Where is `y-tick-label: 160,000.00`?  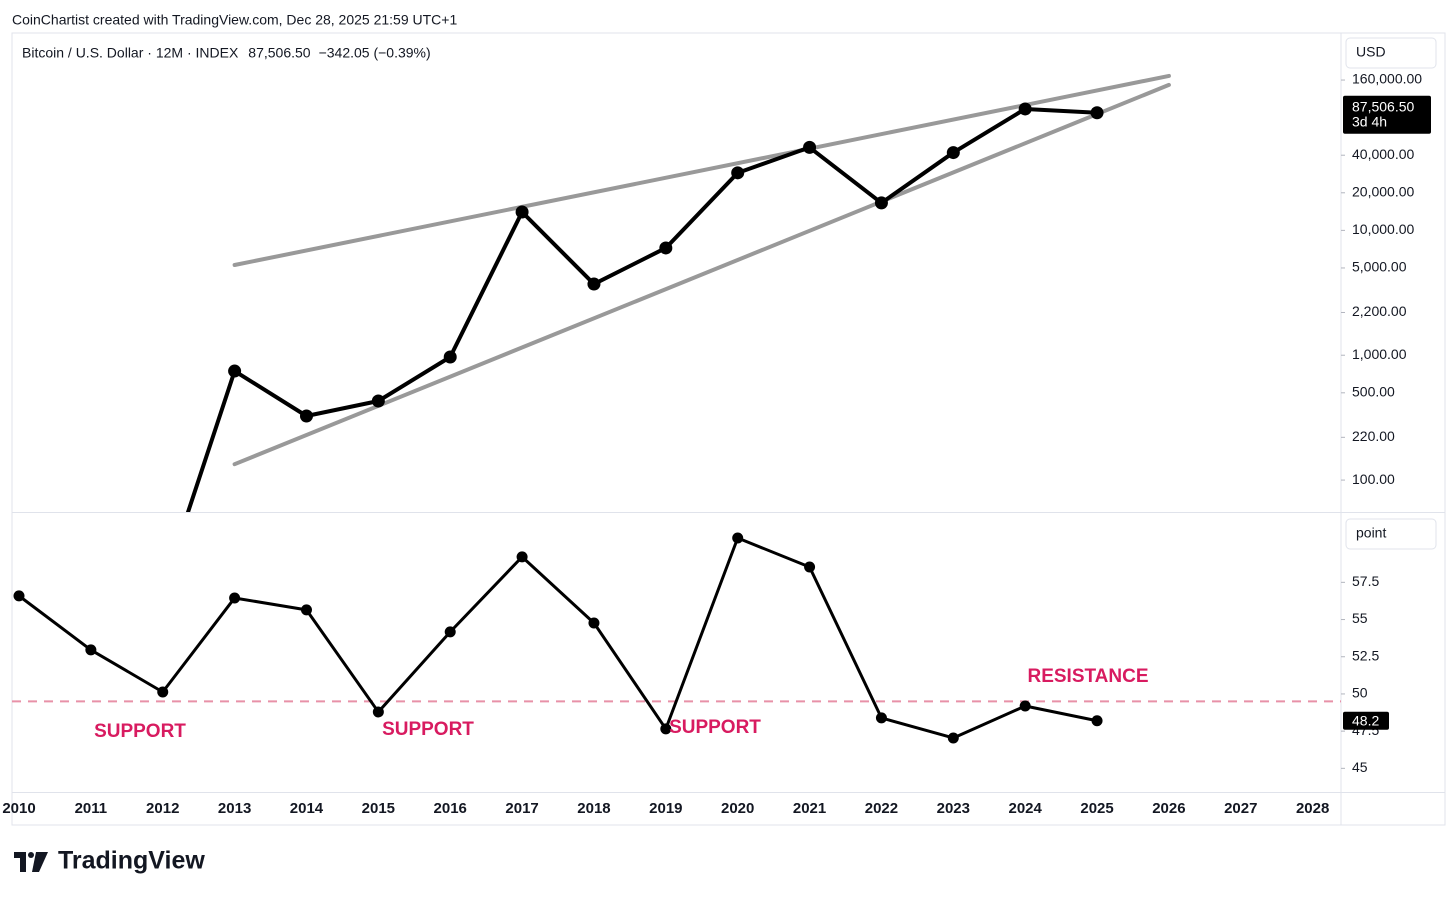 y-tick-label: 160,000.00 is located at coordinates (1387, 79).